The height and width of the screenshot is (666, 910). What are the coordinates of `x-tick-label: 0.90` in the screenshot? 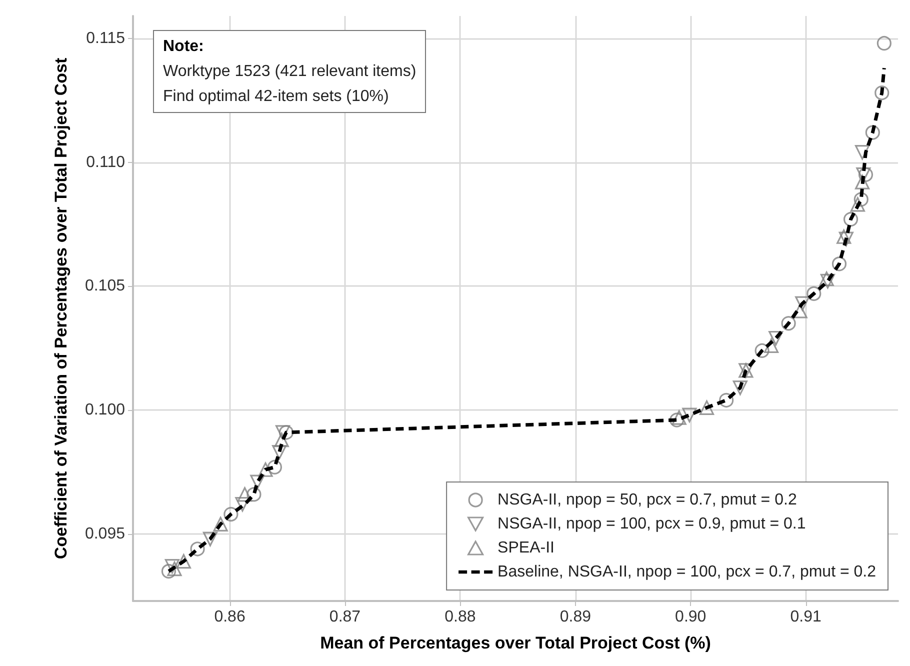 It's located at (690, 617).